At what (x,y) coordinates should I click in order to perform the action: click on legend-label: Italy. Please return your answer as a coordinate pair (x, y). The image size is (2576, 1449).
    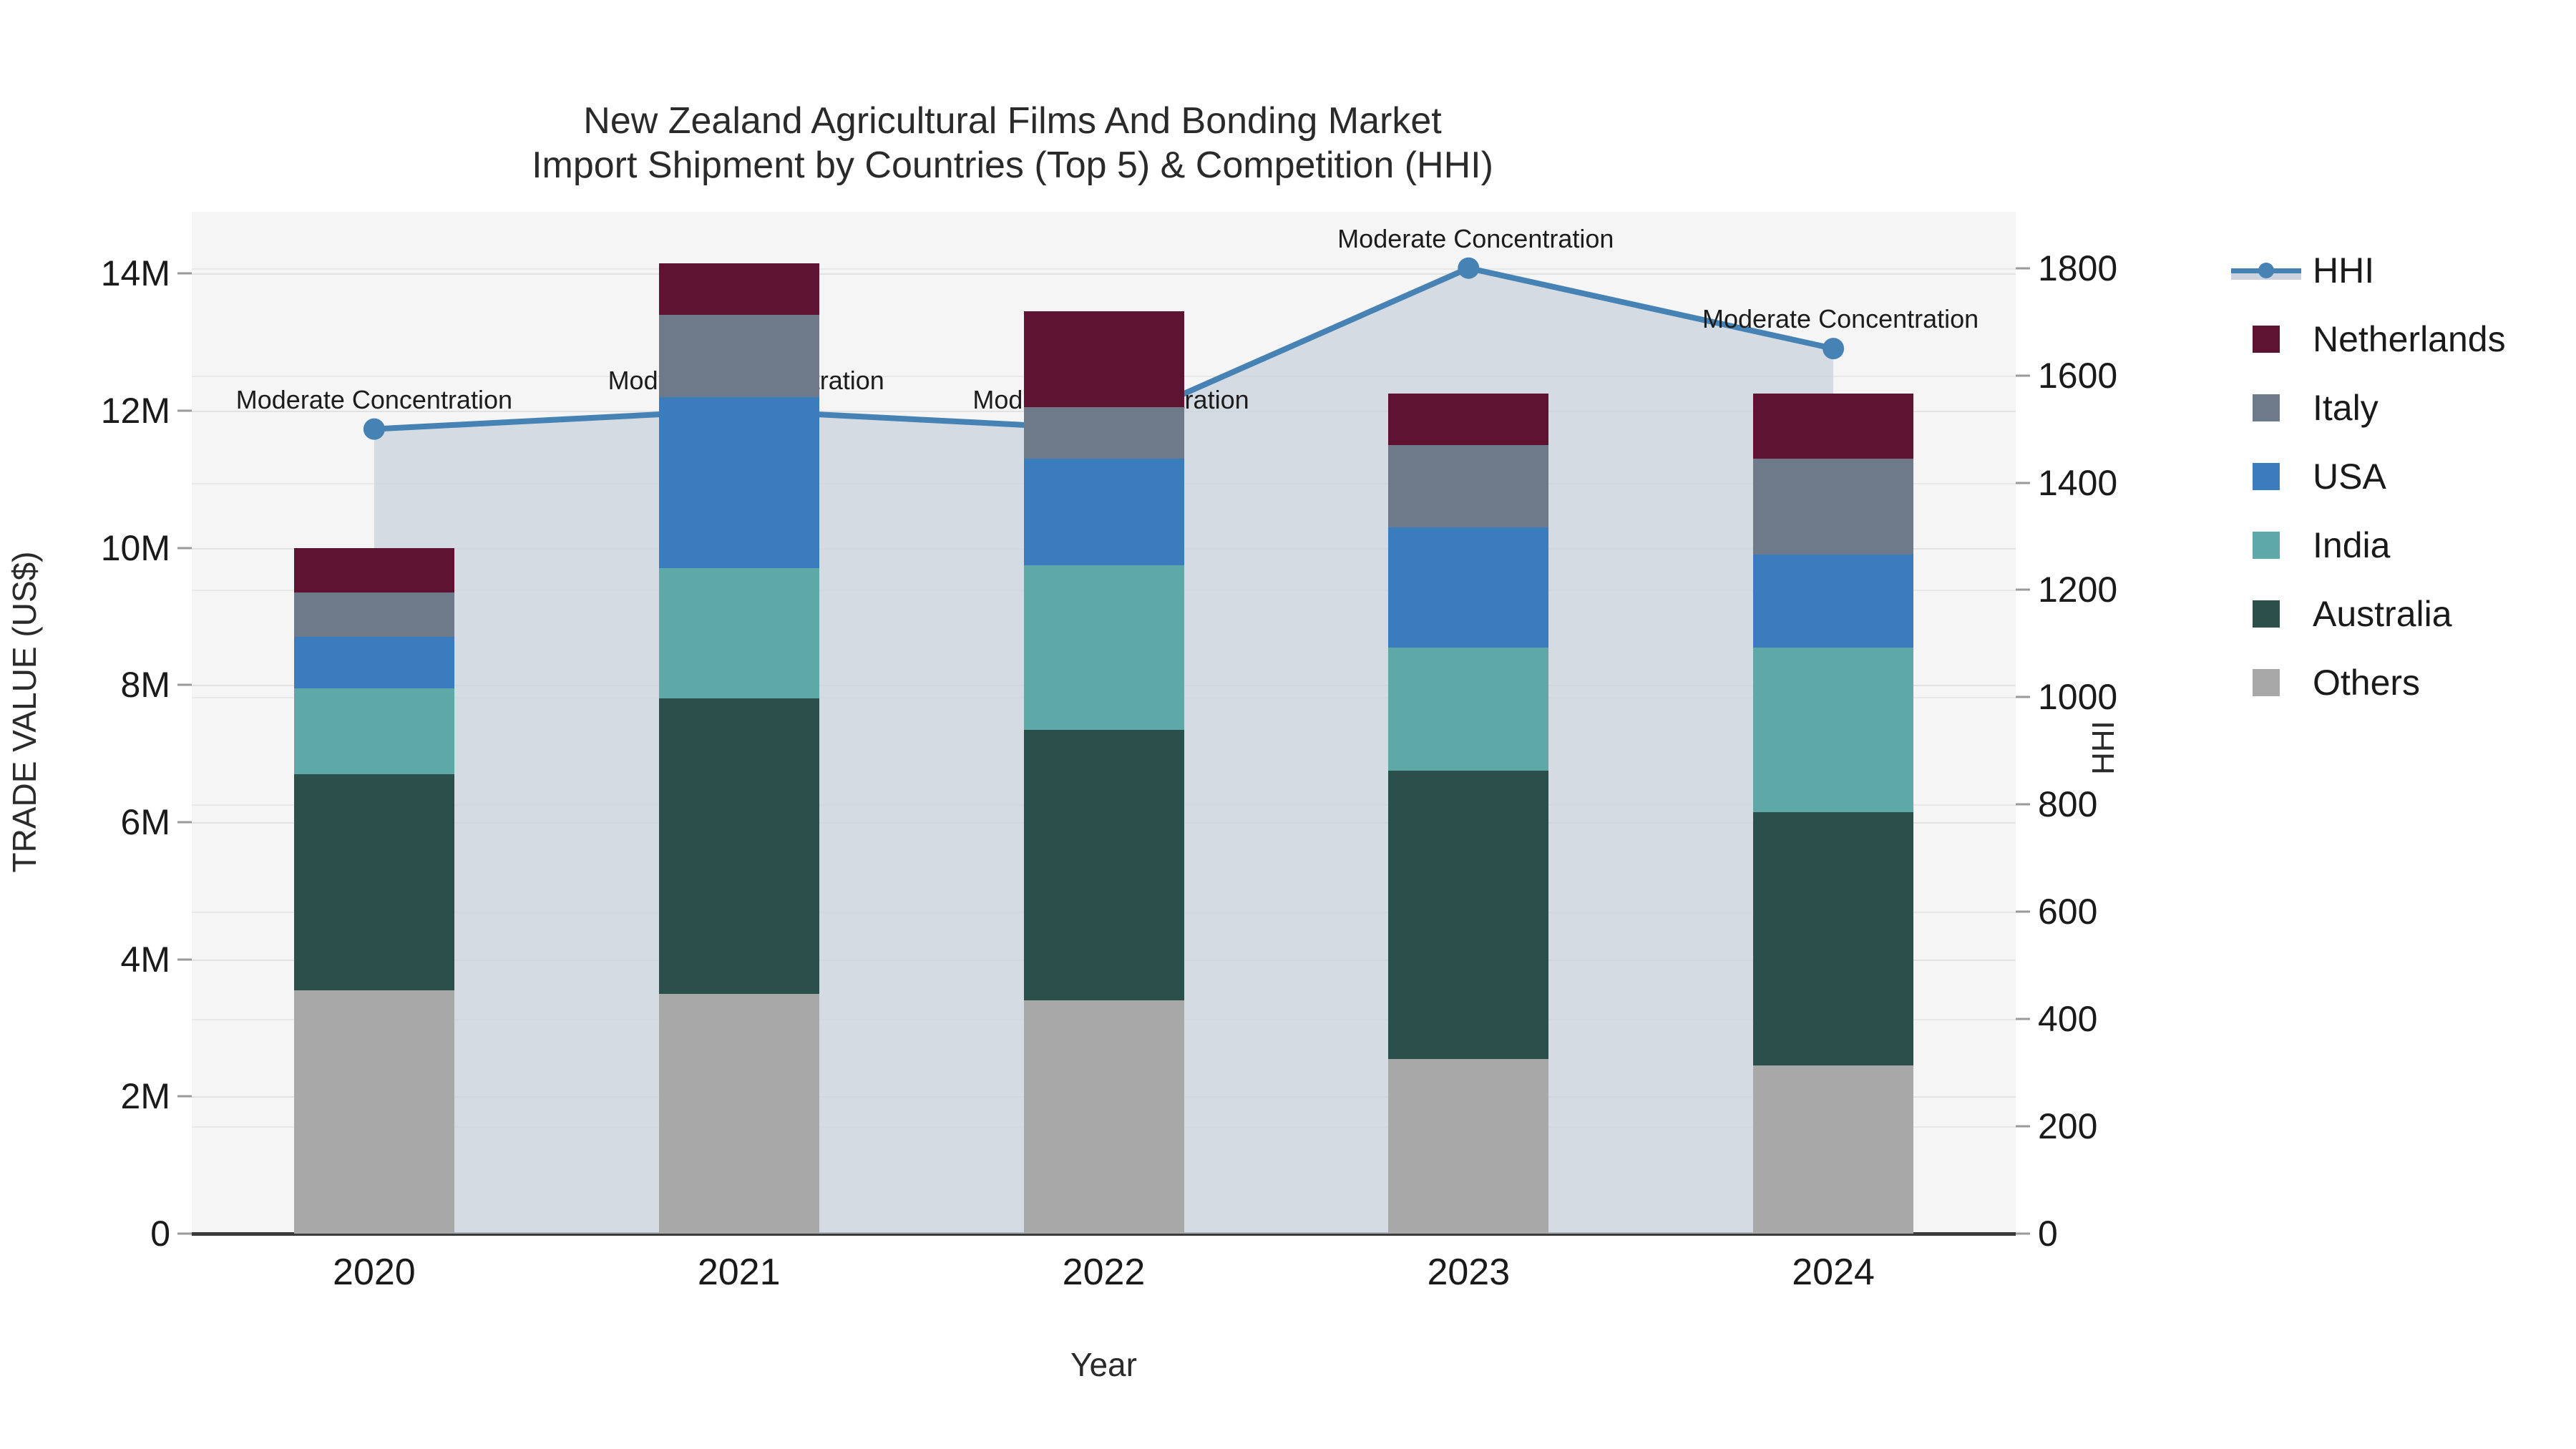
    Looking at the image, I should click on (2346, 408).